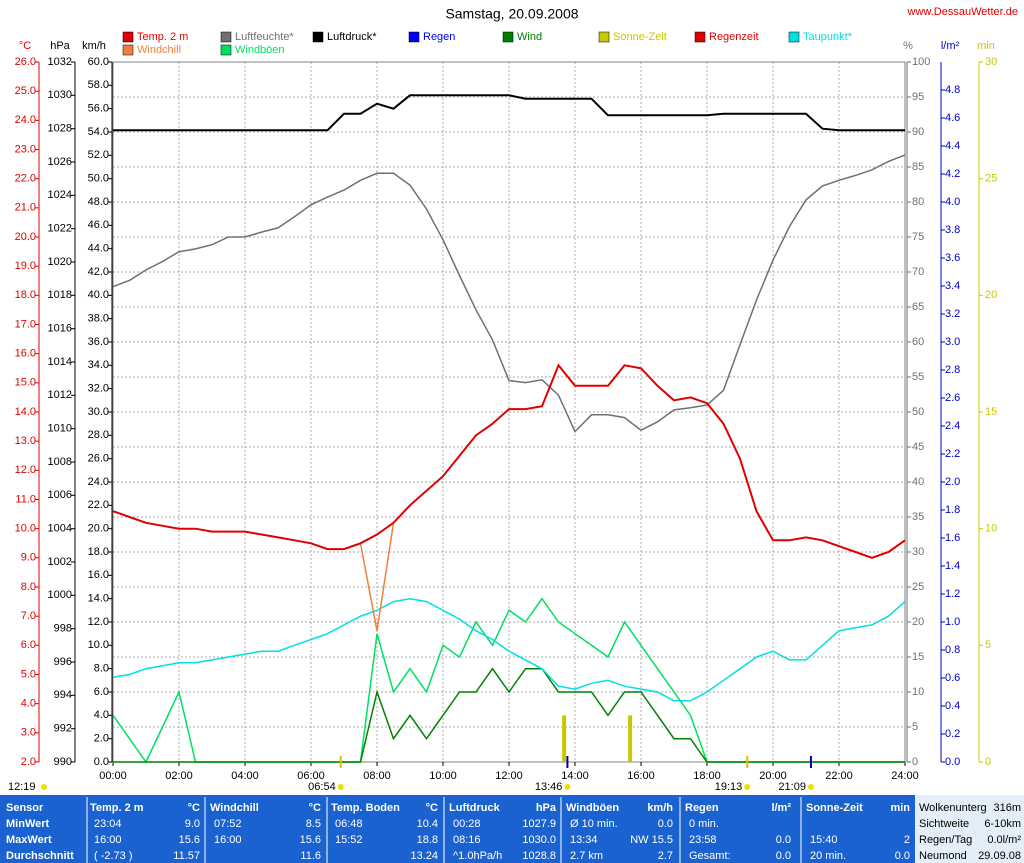 This screenshot has width=1024, height=863. What do you see at coordinates (918, 482) in the screenshot?
I see `y-tick-label: 40` at bounding box center [918, 482].